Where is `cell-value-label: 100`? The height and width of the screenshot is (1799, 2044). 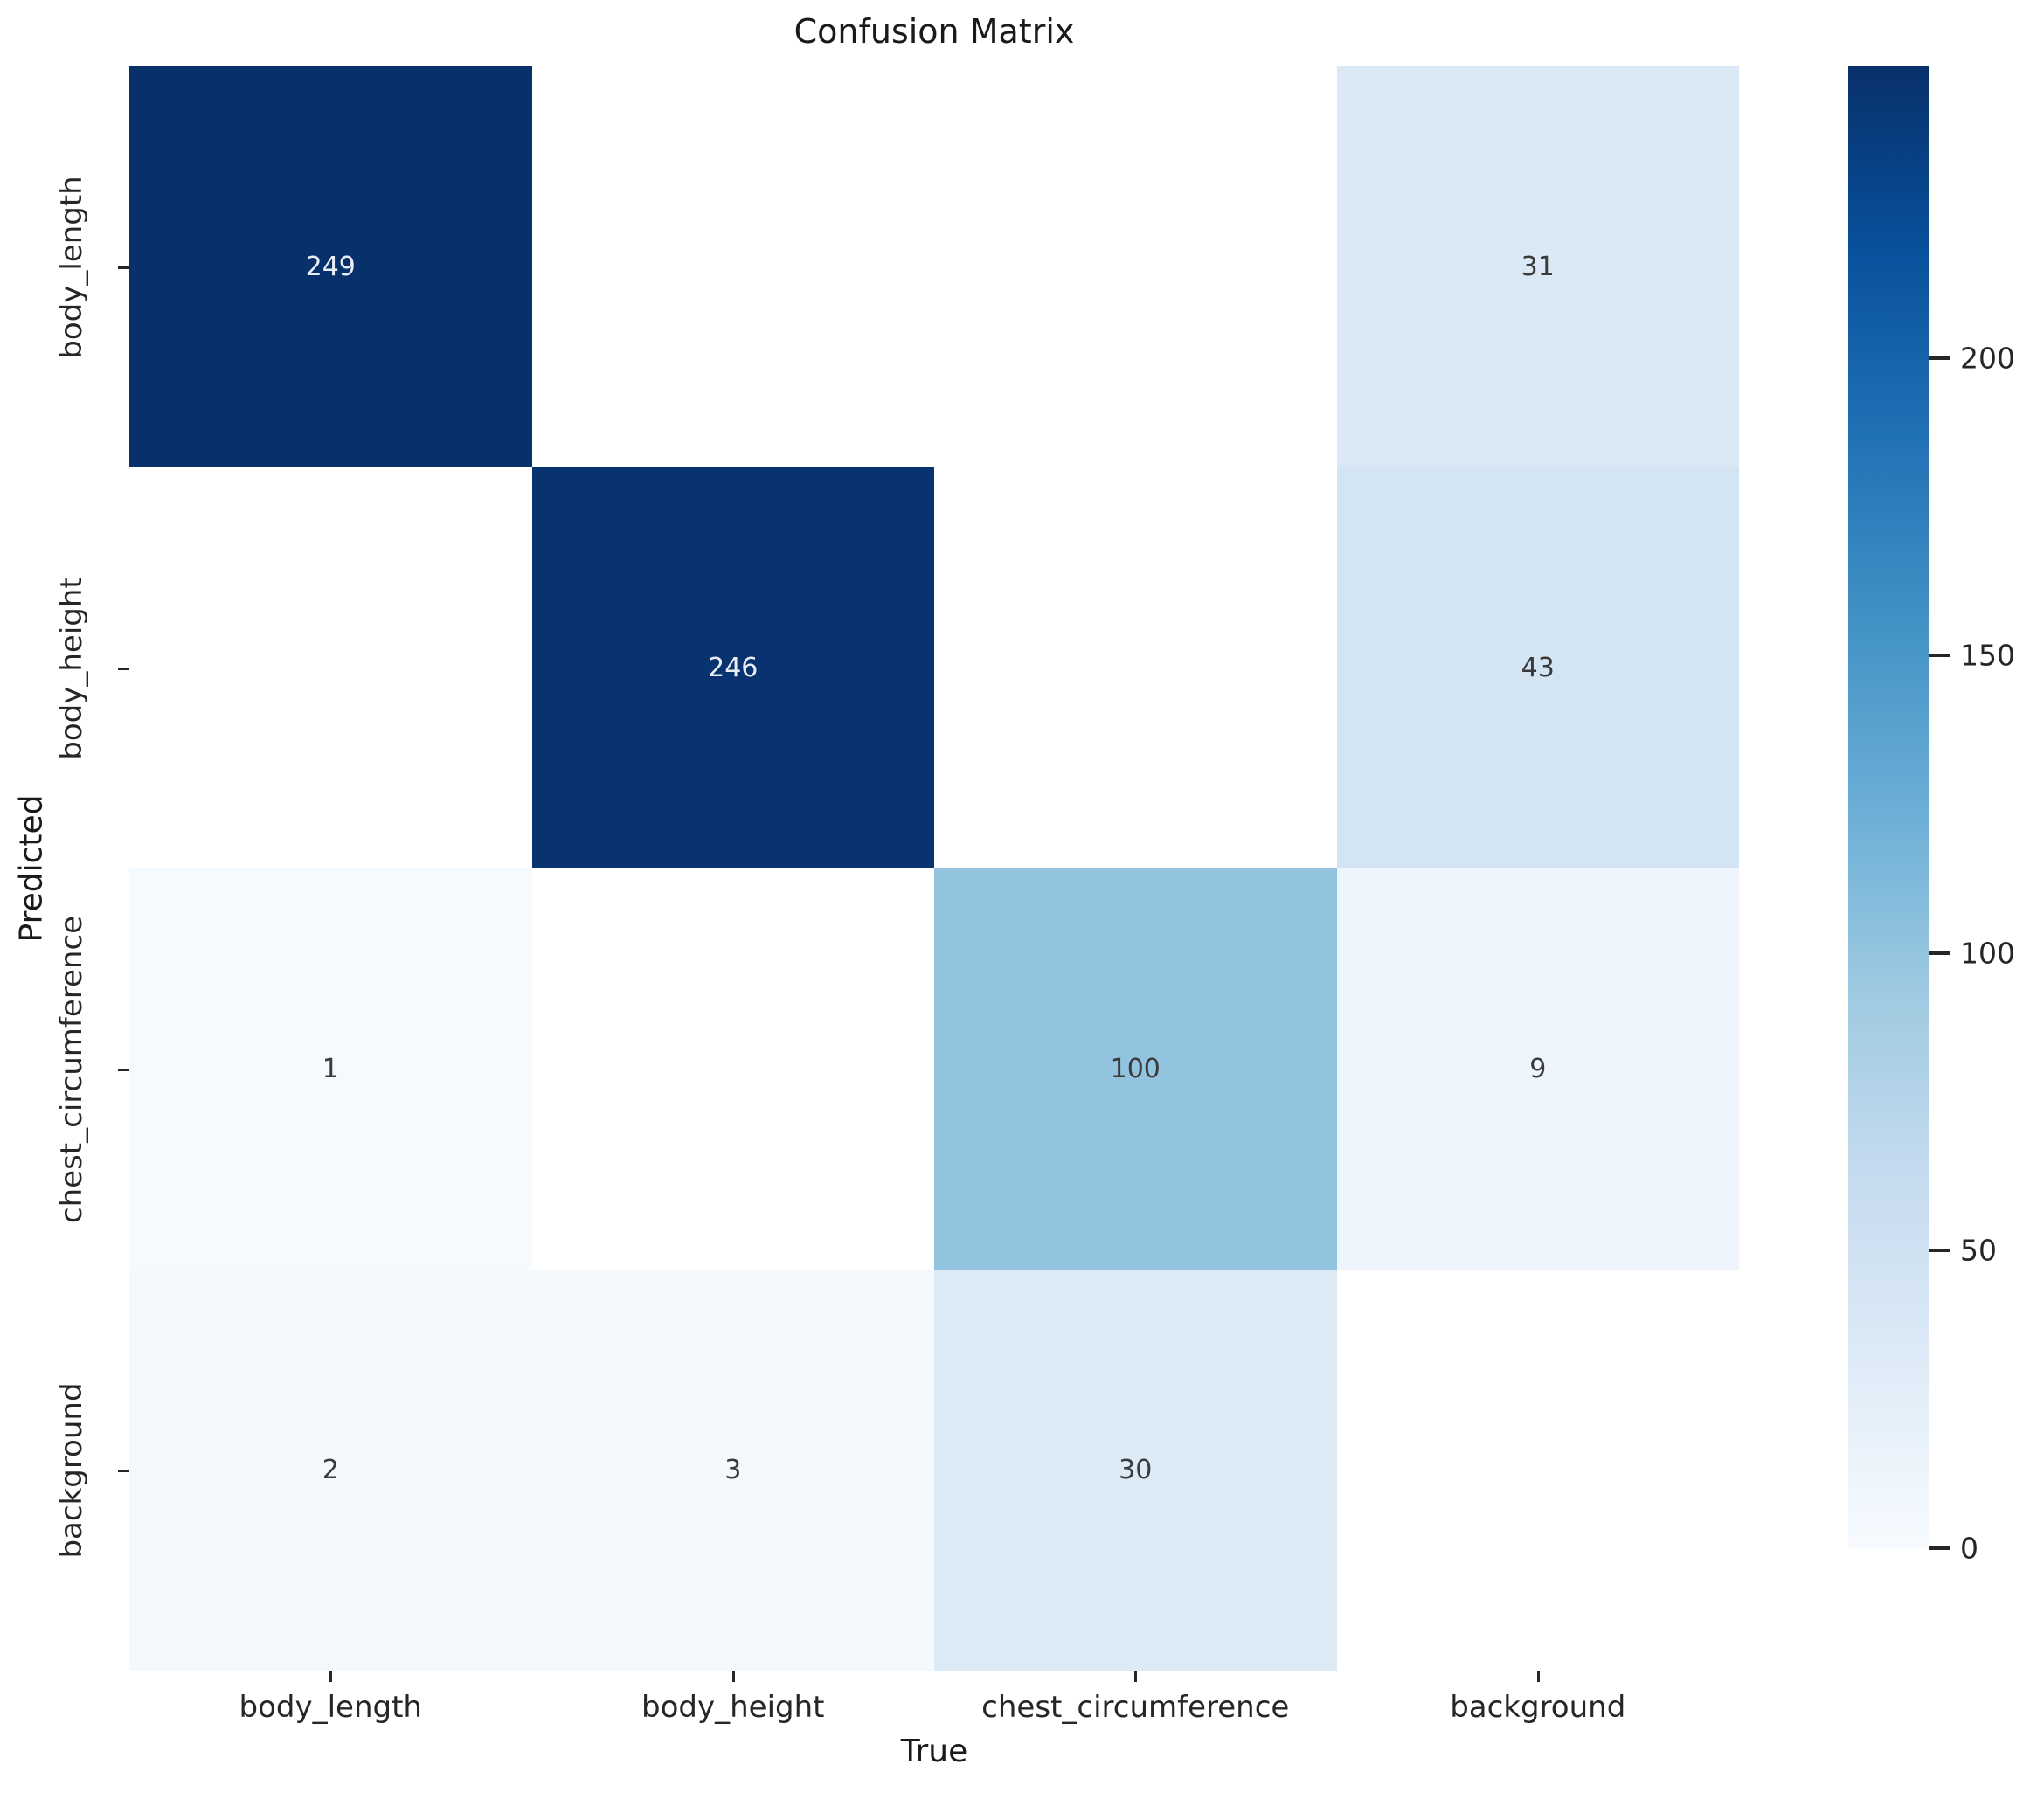 cell-value-label: 100 is located at coordinates (1135, 1069).